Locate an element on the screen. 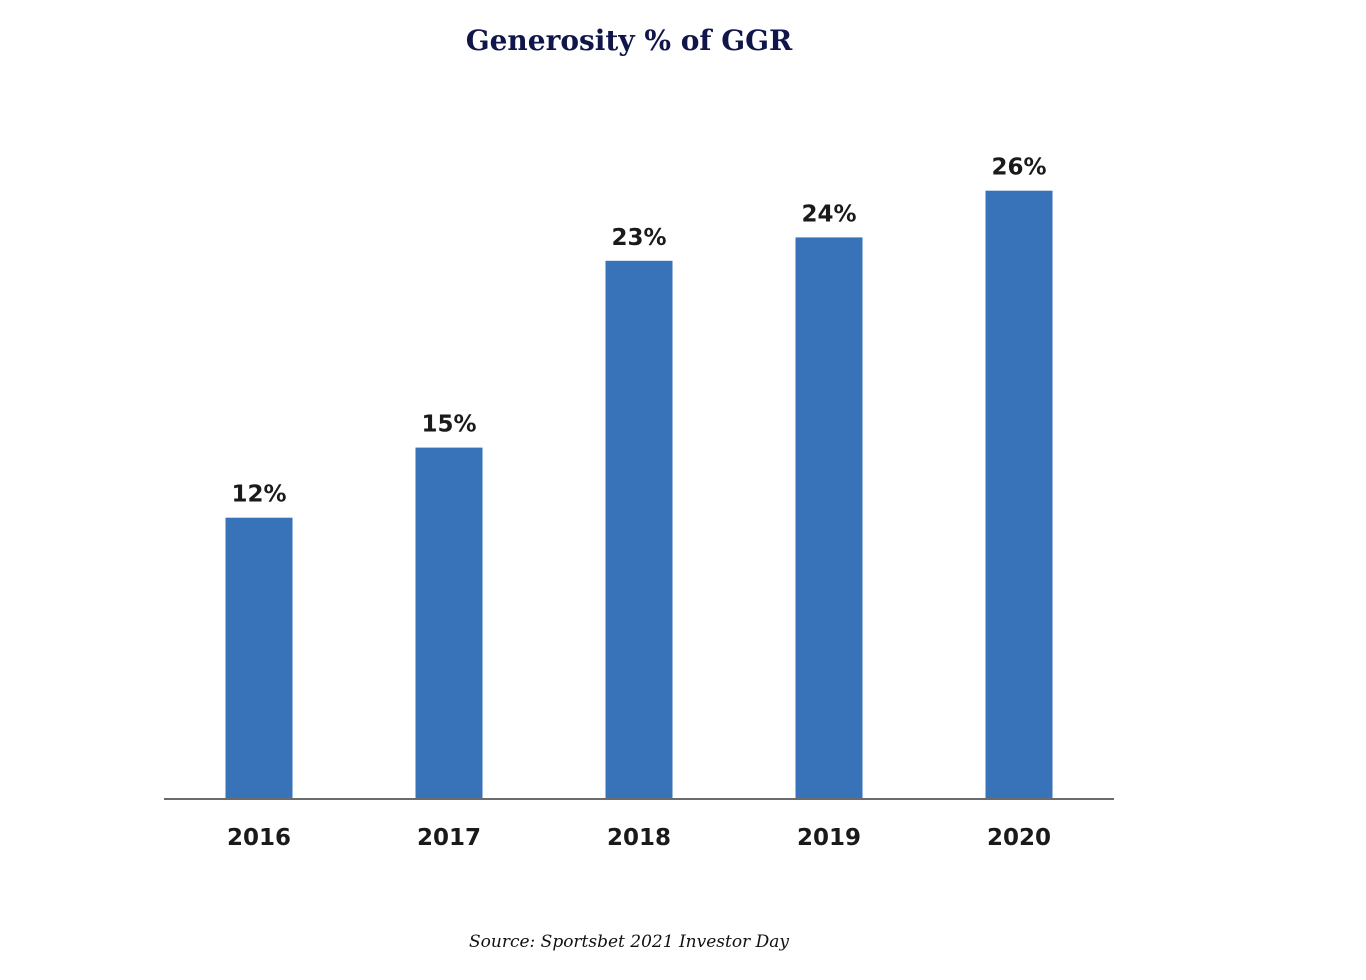 The height and width of the screenshot is (980, 1366). source-note: Source: Sportsbet 2021 Investor Day is located at coordinates (629, 942).